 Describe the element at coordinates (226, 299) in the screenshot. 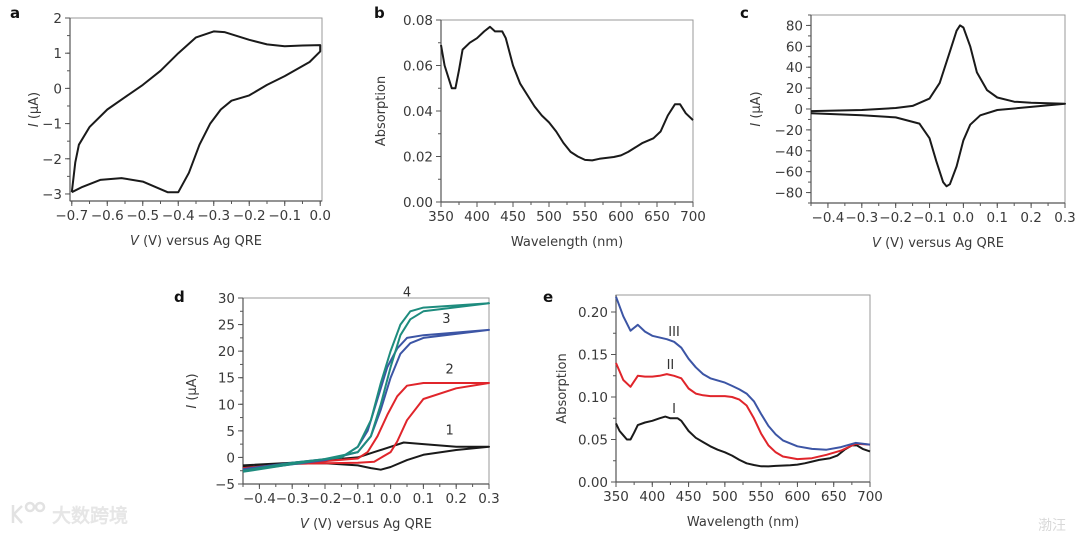

I see `y-tick-label: 30` at that location.